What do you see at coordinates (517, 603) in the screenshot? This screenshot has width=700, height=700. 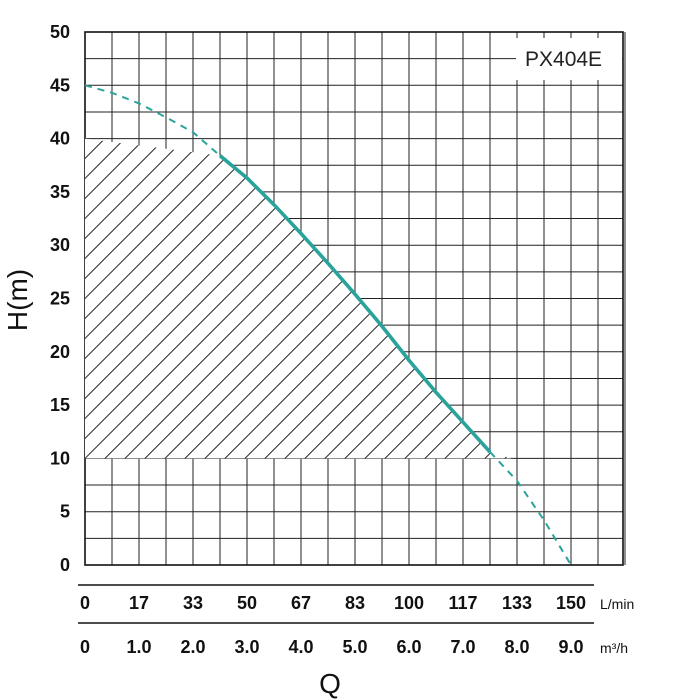 I see `x-tick-lmin: 133` at bounding box center [517, 603].